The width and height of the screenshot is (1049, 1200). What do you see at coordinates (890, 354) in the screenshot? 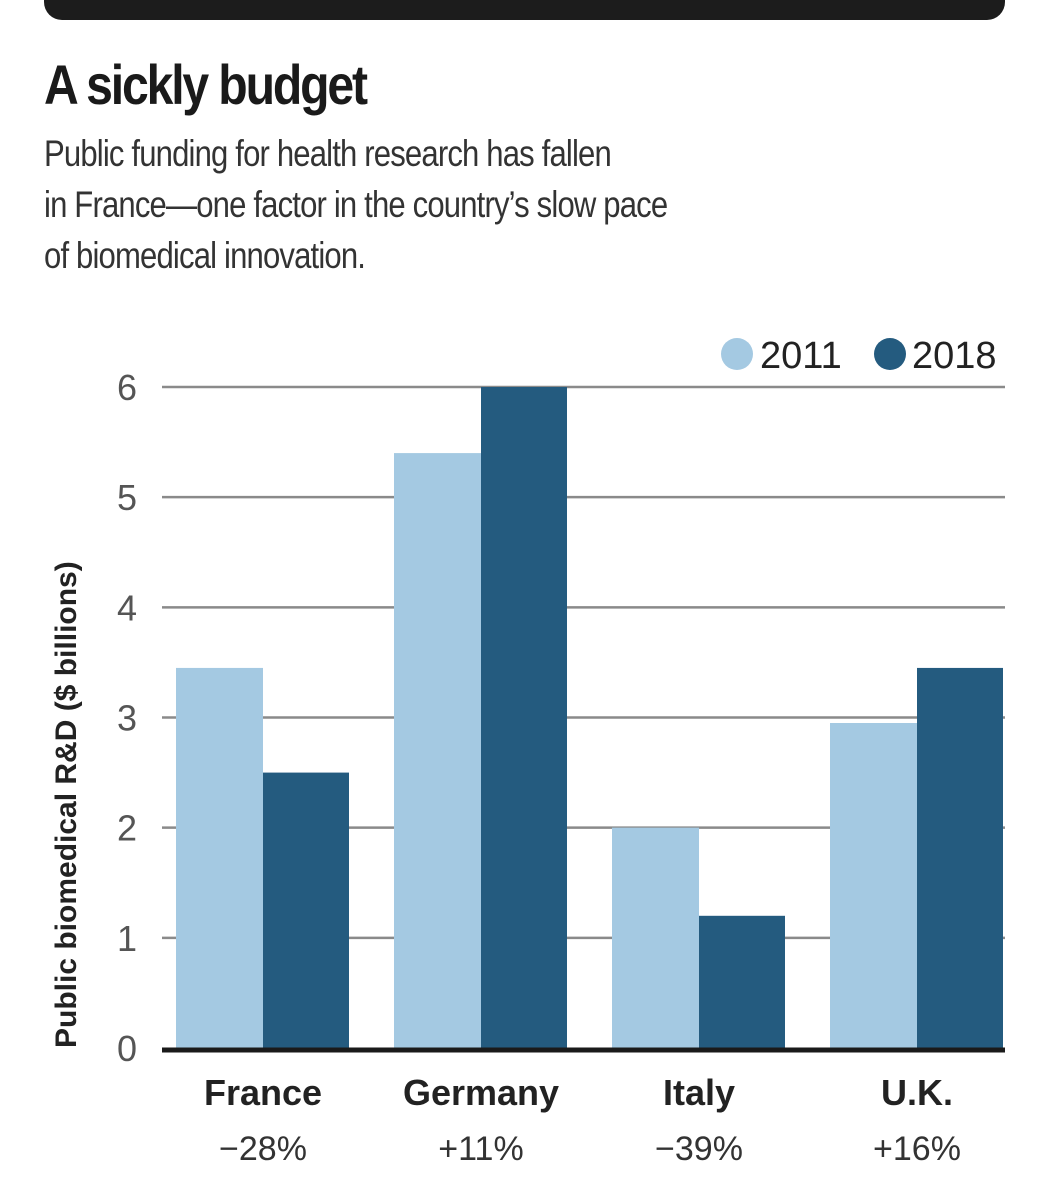
I see `legend-swatch-2018` at bounding box center [890, 354].